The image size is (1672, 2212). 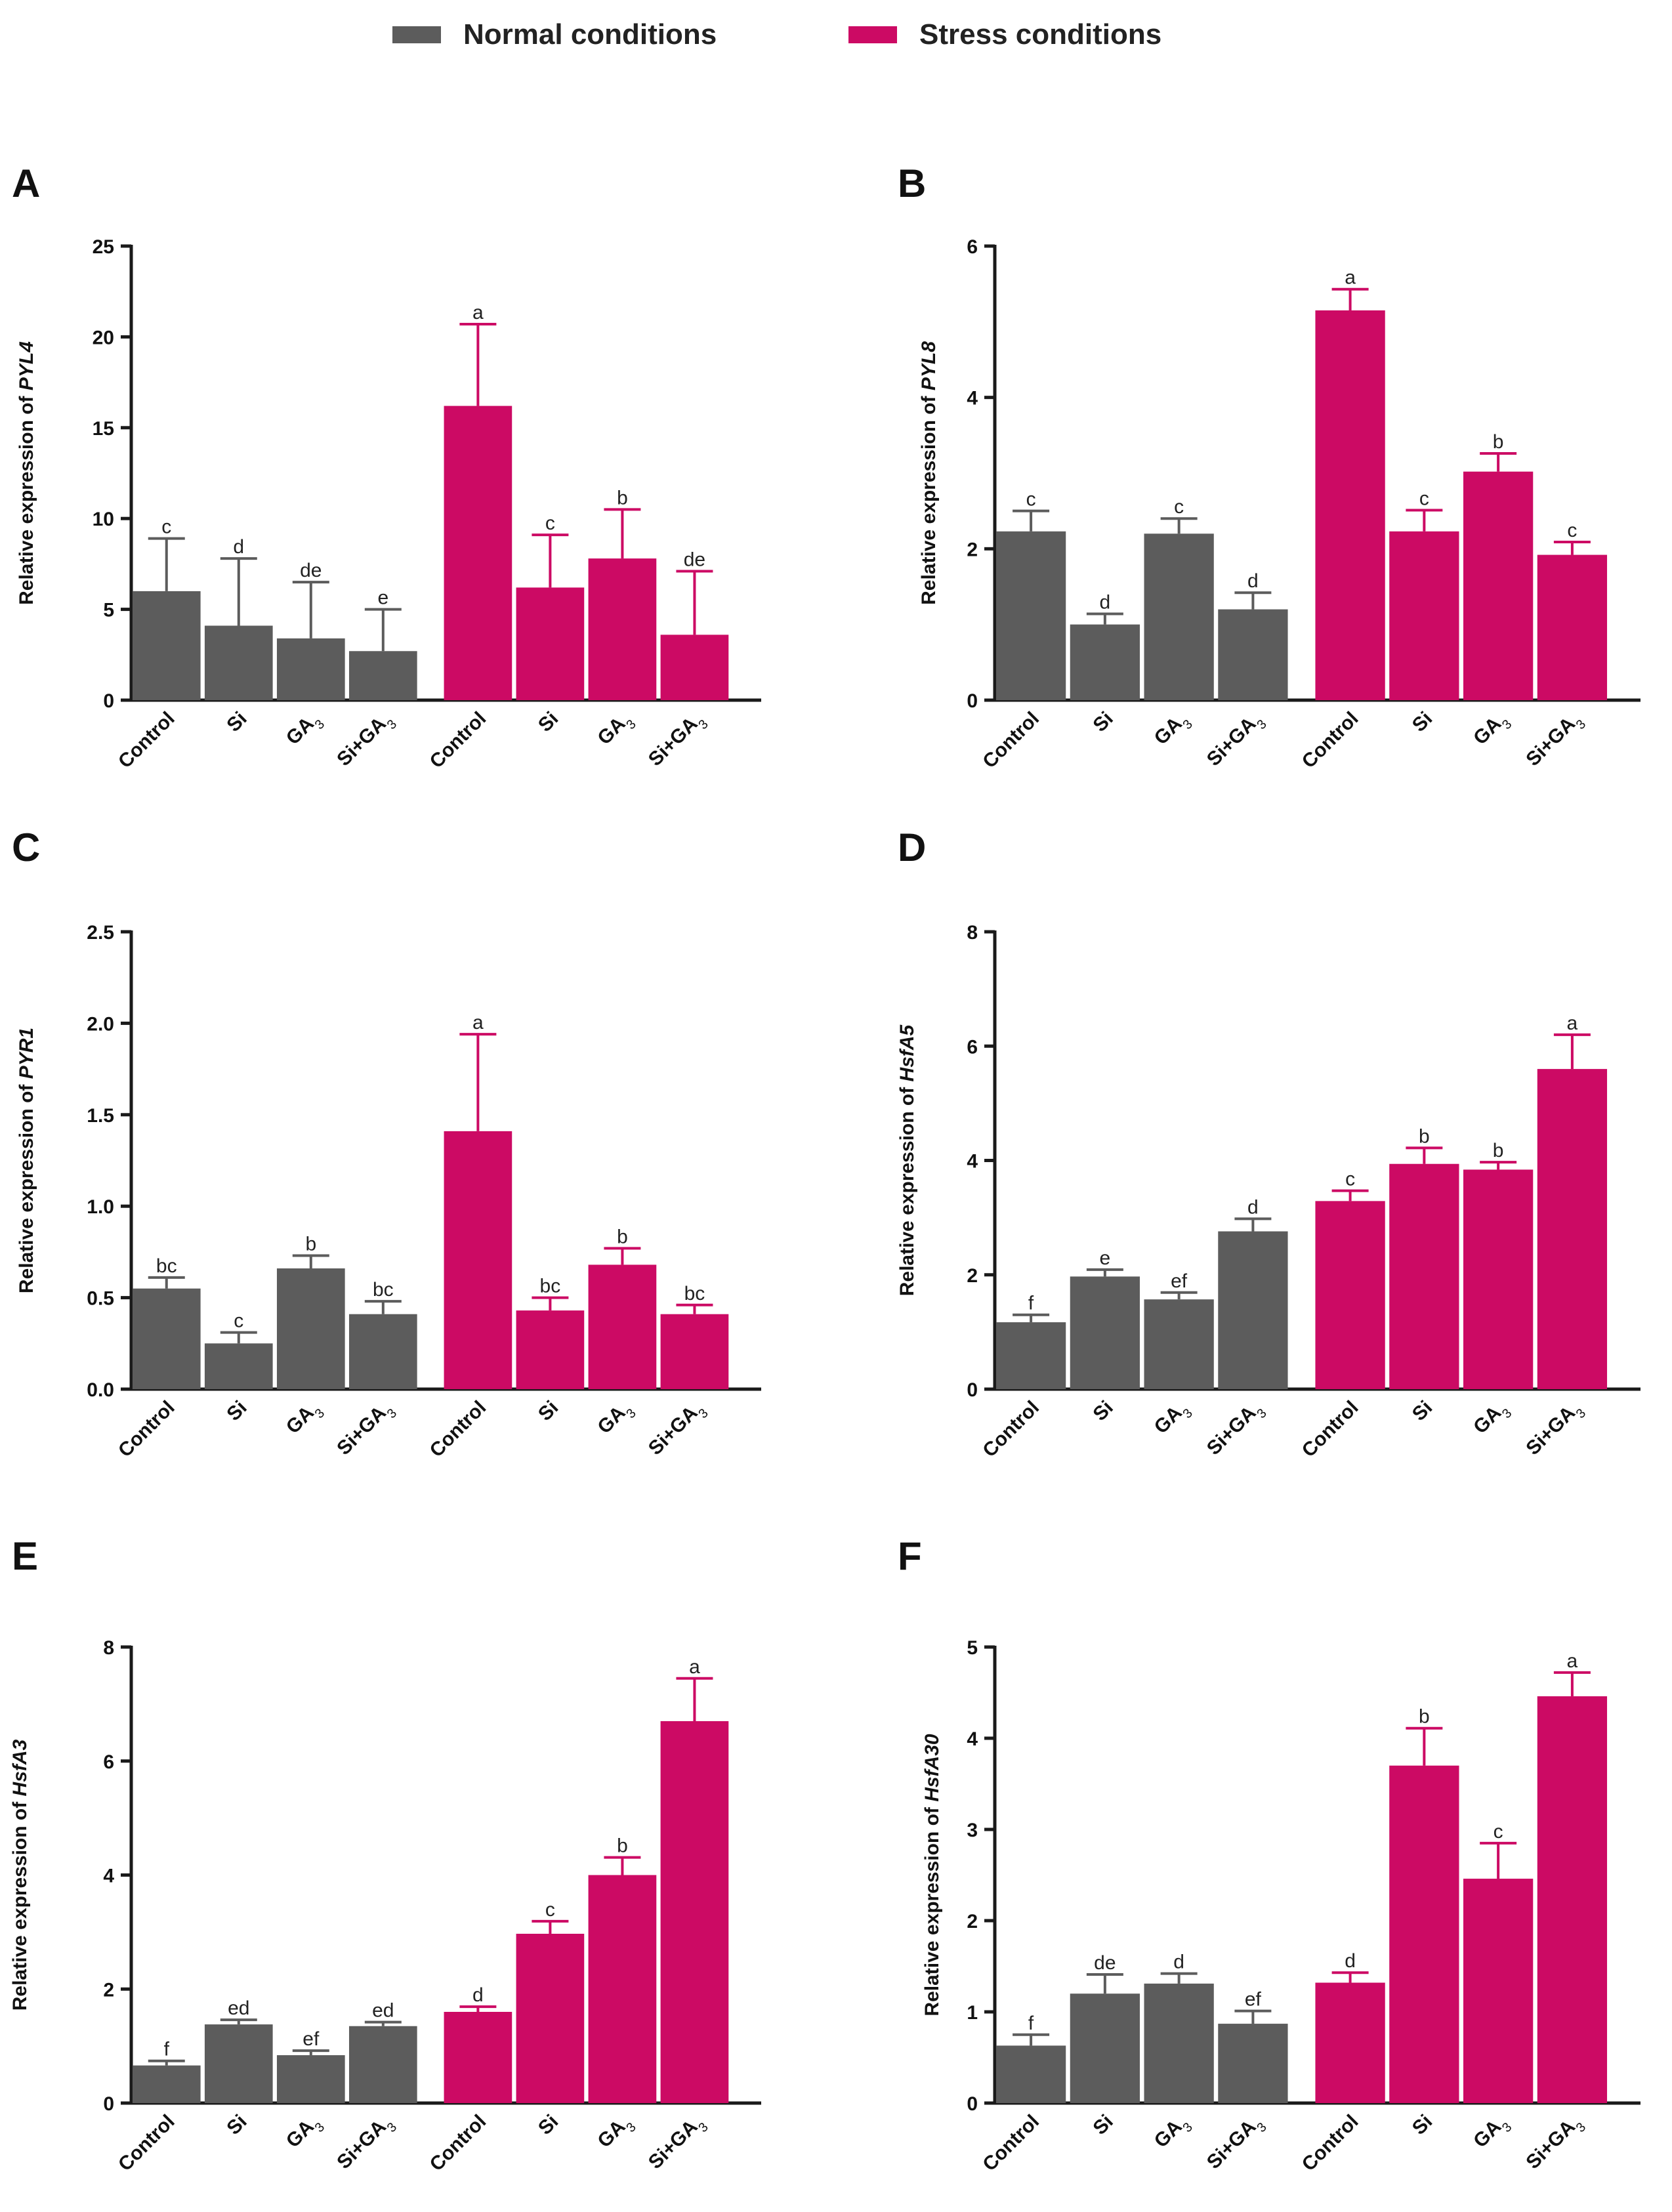 I want to click on y-tick-label: 6, so click(x=108, y=1762).